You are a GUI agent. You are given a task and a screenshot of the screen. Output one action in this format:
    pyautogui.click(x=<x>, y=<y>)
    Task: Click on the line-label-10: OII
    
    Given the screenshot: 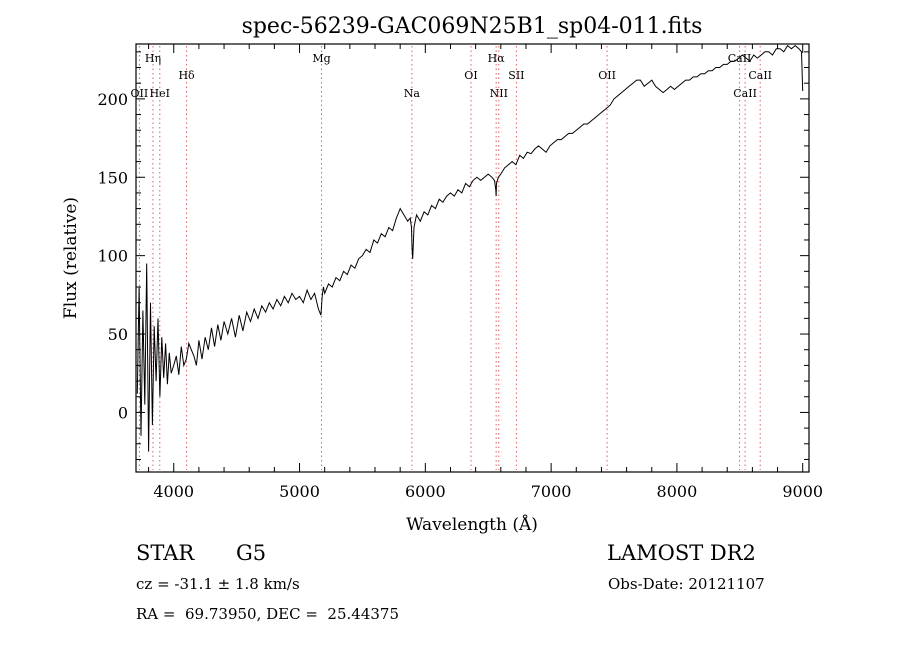 What is the action you would take?
    pyautogui.click(x=607, y=75)
    